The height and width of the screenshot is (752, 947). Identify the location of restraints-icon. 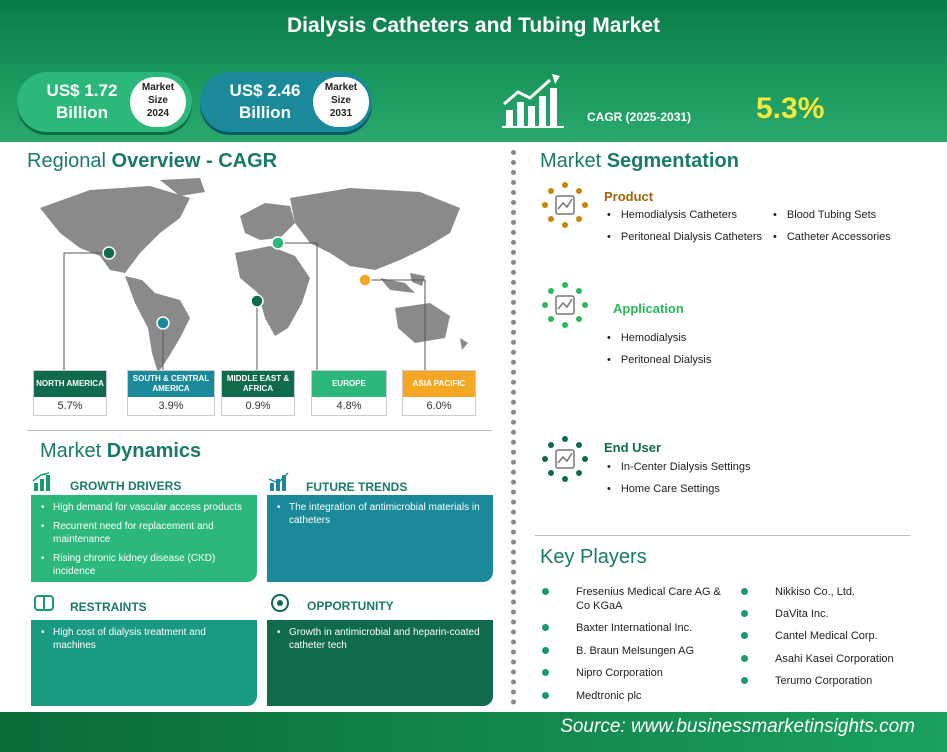
(44, 603).